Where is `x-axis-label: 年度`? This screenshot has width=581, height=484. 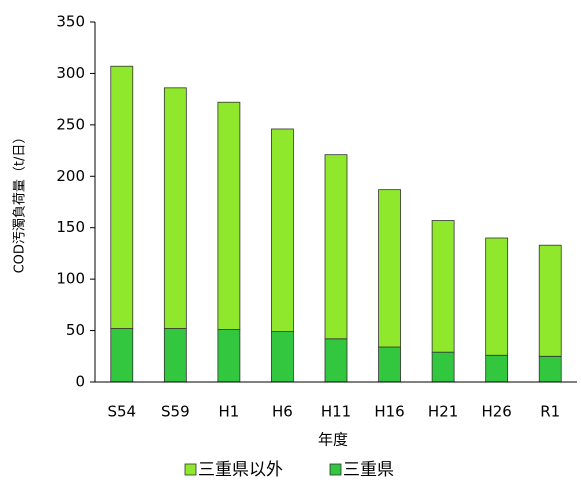
x-axis-label: 年度 is located at coordinates (333, 440).